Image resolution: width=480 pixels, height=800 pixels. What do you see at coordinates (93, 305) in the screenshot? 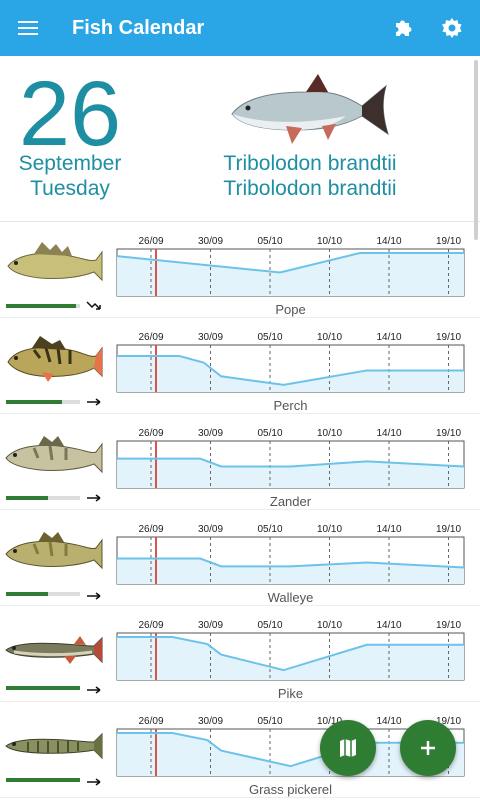
I see `trend-down-icon` at bounding box center [93, 305].